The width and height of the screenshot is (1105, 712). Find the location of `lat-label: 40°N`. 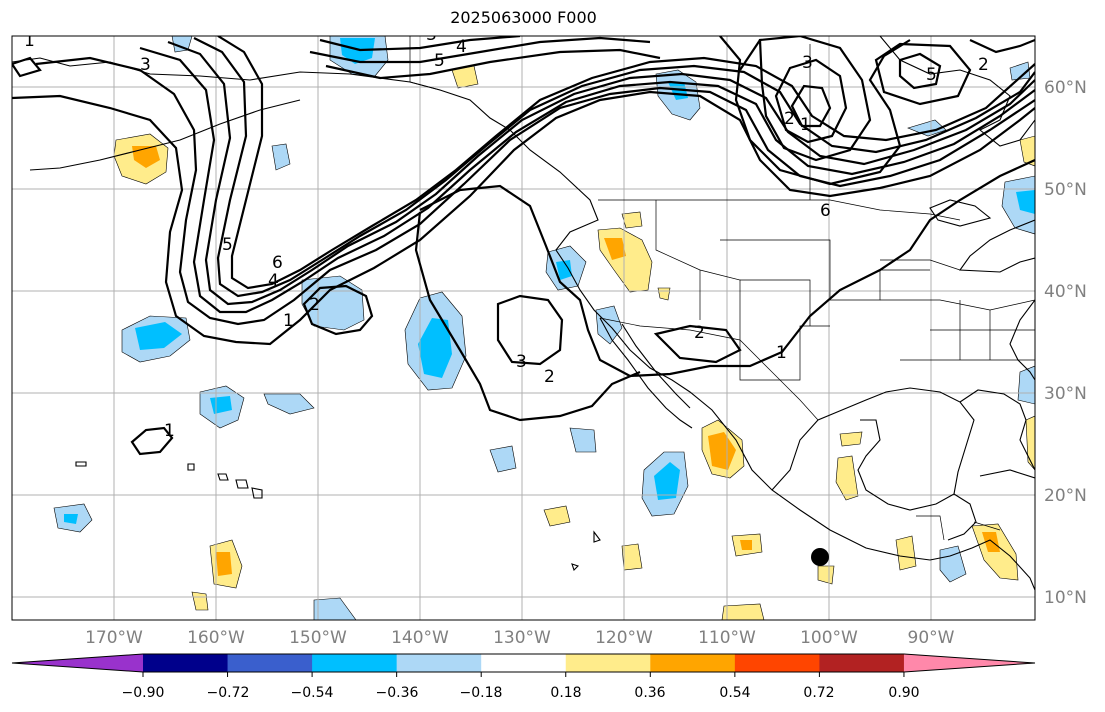

lat-label: 40°N is located at coordinates (1065, 292).